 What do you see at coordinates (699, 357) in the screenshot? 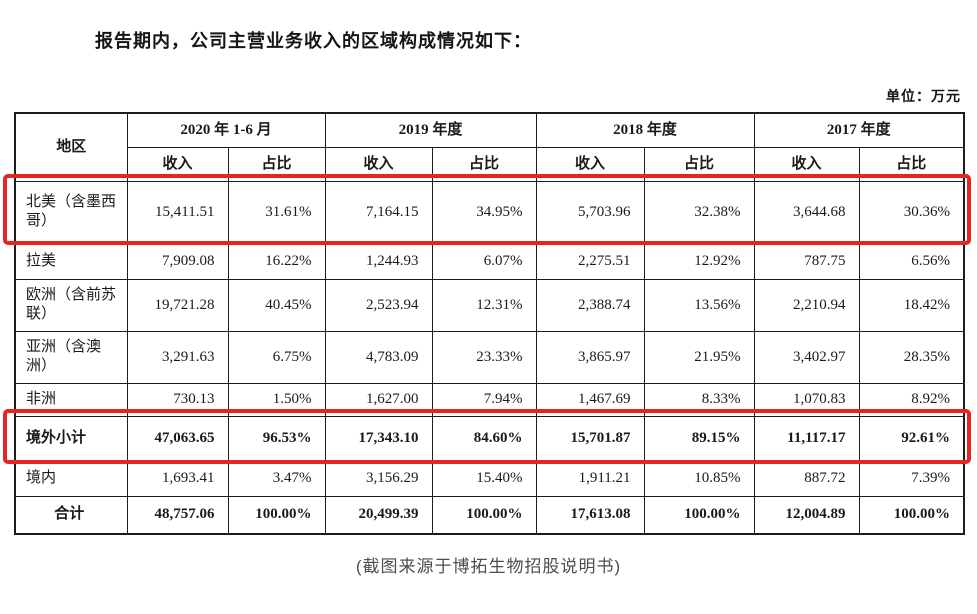
I see `share-cell: 21.95%` at bounding box center [699, 357].